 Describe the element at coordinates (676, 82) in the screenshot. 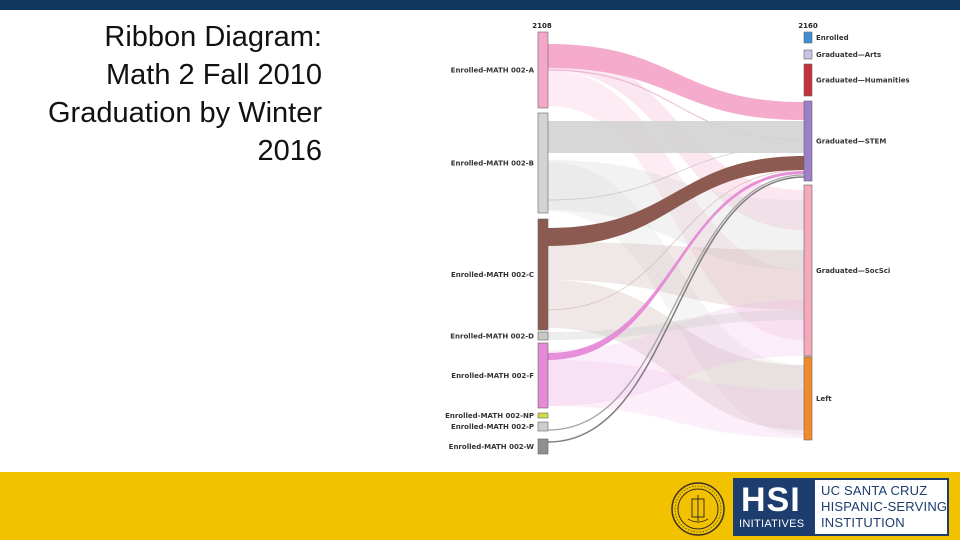

I see `flow-a-to-stem` at that location.